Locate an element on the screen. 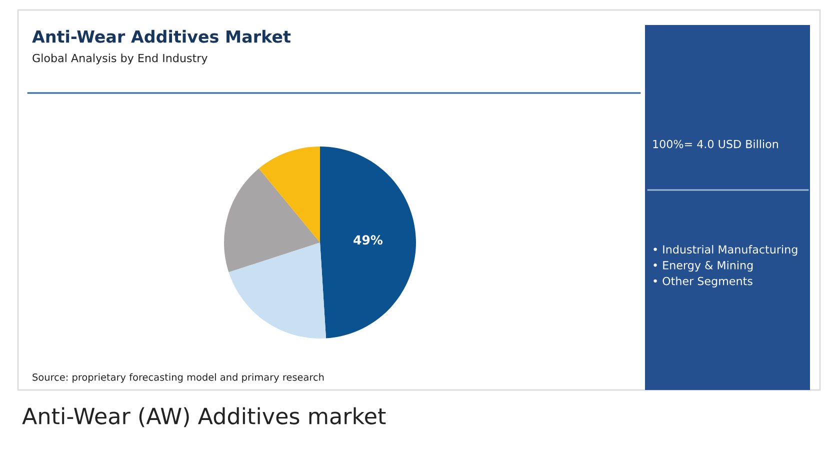 This screenshot has width=836, height=471. data-label: 49% is located at coordinates (368, 240).